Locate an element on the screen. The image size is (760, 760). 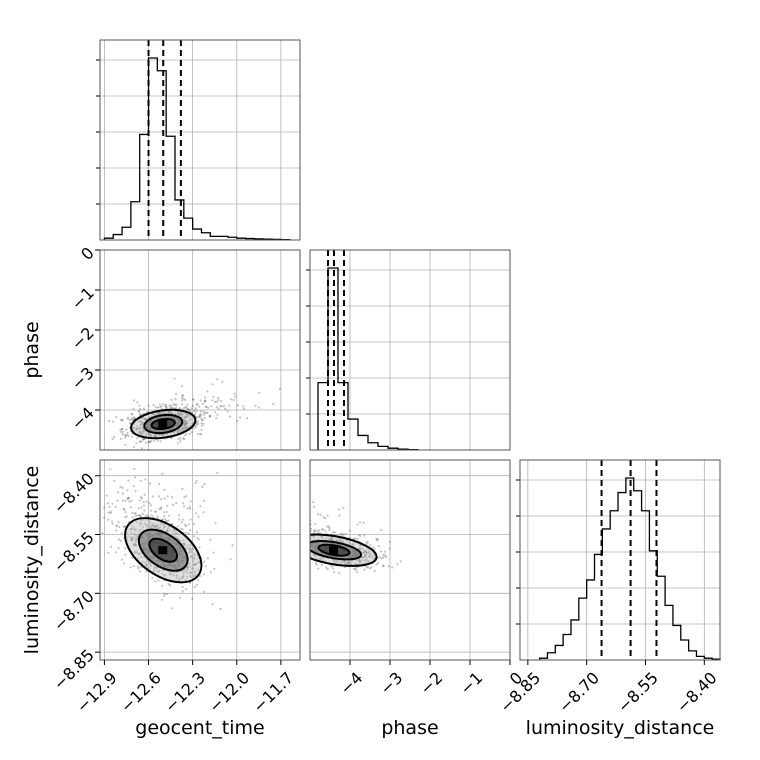
histogram-panel-geocent_time is located at coordinates (198, 140).